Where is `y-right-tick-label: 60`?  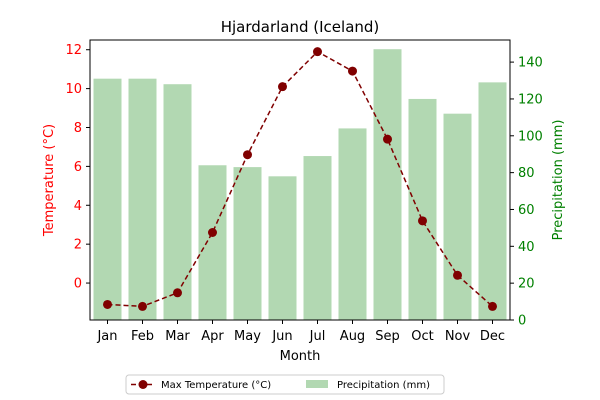
y-right-tick-label: 60 is located at coordinates (526, 210).